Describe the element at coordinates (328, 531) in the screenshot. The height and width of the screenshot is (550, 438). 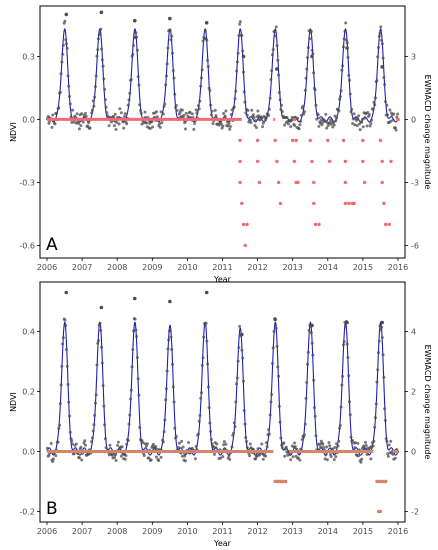
I see `x-tick-label: 2014` at that location.